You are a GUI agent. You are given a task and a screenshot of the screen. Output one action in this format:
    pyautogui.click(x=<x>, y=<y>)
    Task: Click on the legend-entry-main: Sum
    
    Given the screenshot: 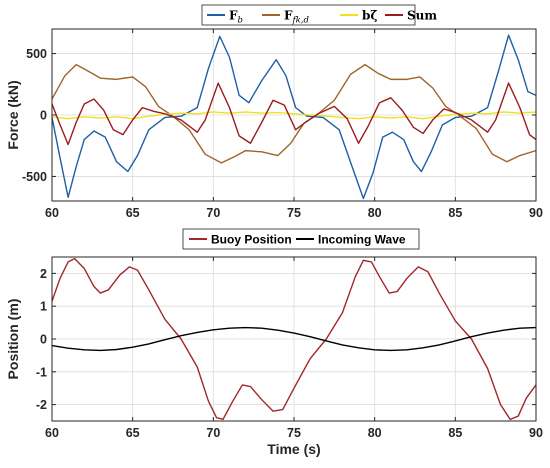 What is the action you would take?
    pyautogui.click(x=422, y=16)
    